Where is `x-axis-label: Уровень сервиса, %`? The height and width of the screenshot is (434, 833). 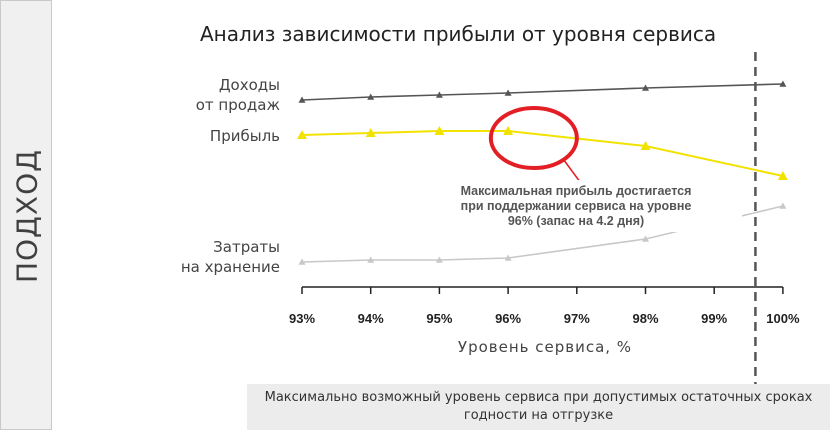
x-axis-label: Уровень сервиса, % is located at coordinates (545, 347).